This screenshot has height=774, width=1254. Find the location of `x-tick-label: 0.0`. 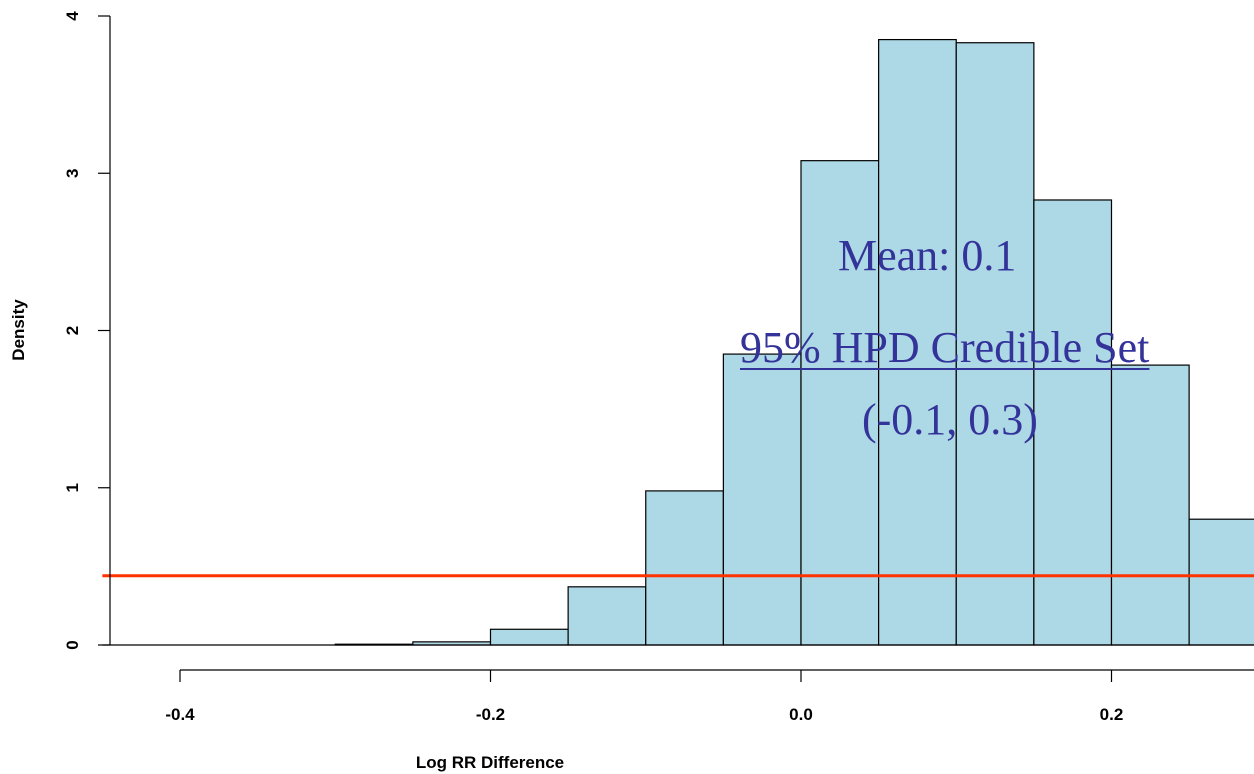

x-tick-label: 0.0 is located at coordinates (801, 714).